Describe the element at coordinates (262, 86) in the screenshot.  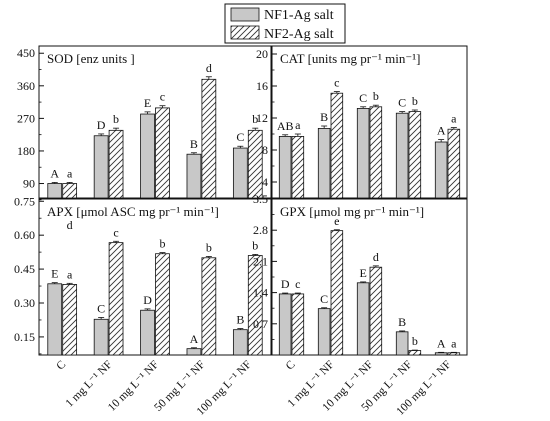
I see `y-tick-label: 16` at that location.